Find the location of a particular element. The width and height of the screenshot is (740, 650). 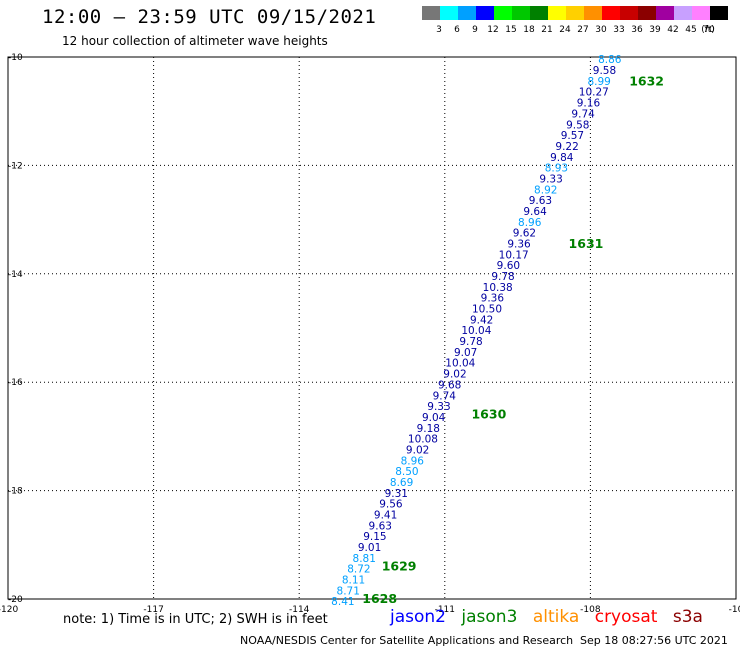

longitude-tick-label: -114 is located at coordinates (299, 610).